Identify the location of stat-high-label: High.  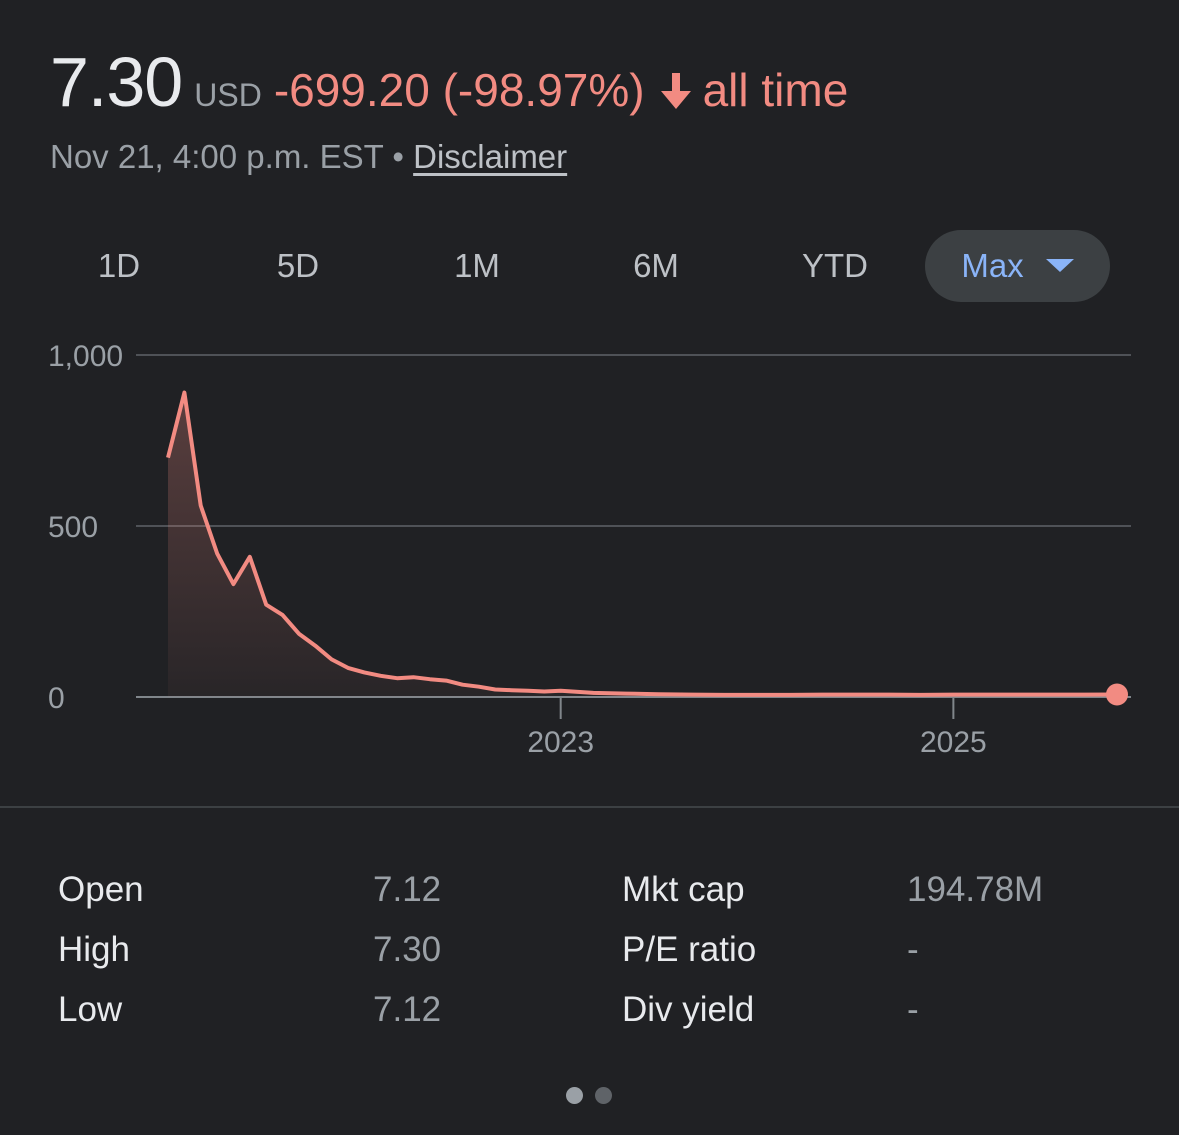
(94, 949).